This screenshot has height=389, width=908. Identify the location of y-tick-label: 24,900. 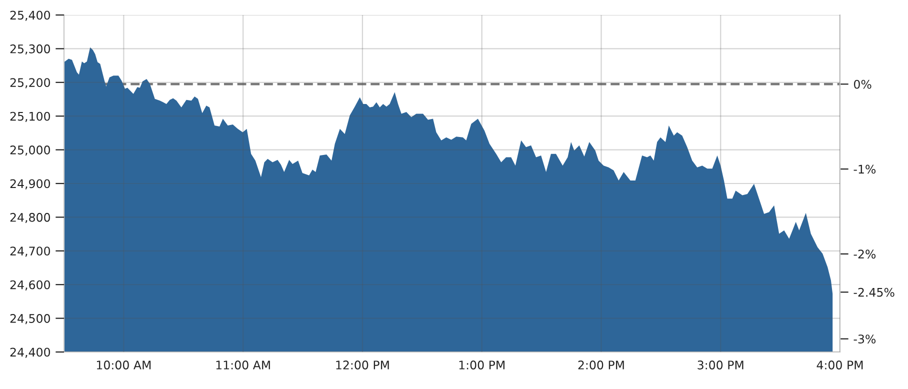
(30, 184).